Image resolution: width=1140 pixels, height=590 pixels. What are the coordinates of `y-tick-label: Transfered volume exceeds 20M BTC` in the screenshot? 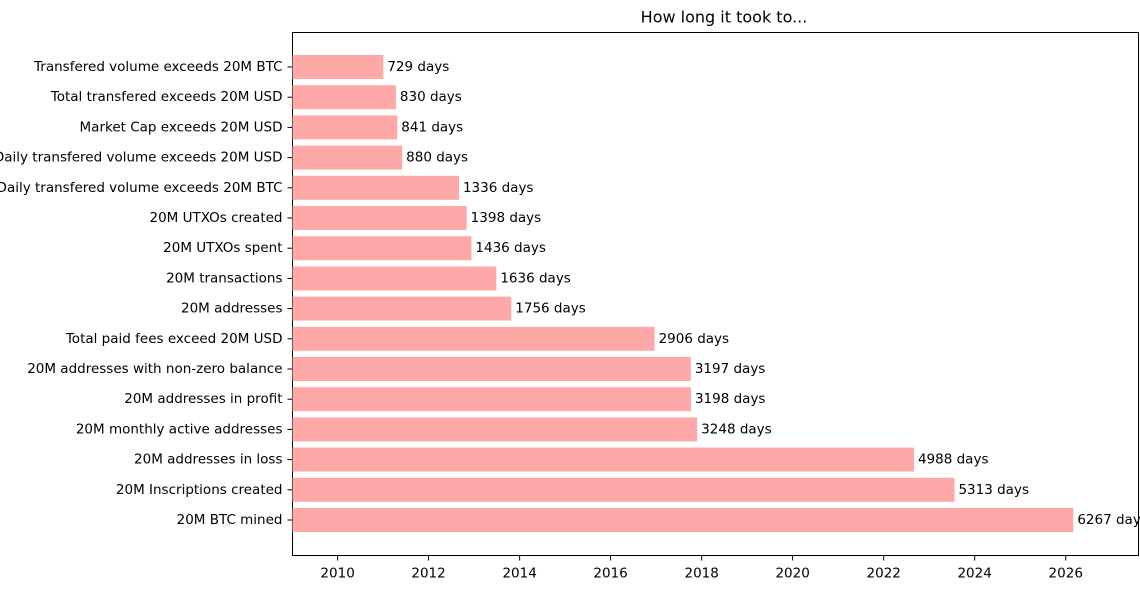 It's located at (157, 67).